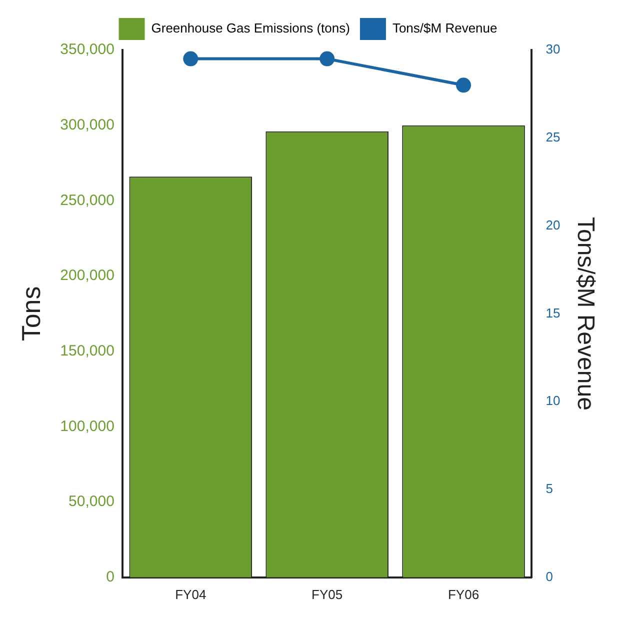 This screenshot has width=617, height=627. I want to click on y2-tick-label: 30, so click(553, 49).